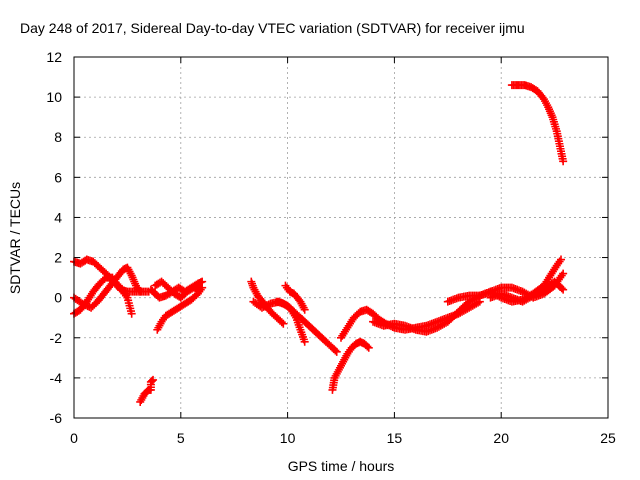 This screenshot has width=640, height=480. Describe the element at coordinates (15, 238) in the screenshot. I see `y-axis-label: SDTVAR / TECUs` at that location.